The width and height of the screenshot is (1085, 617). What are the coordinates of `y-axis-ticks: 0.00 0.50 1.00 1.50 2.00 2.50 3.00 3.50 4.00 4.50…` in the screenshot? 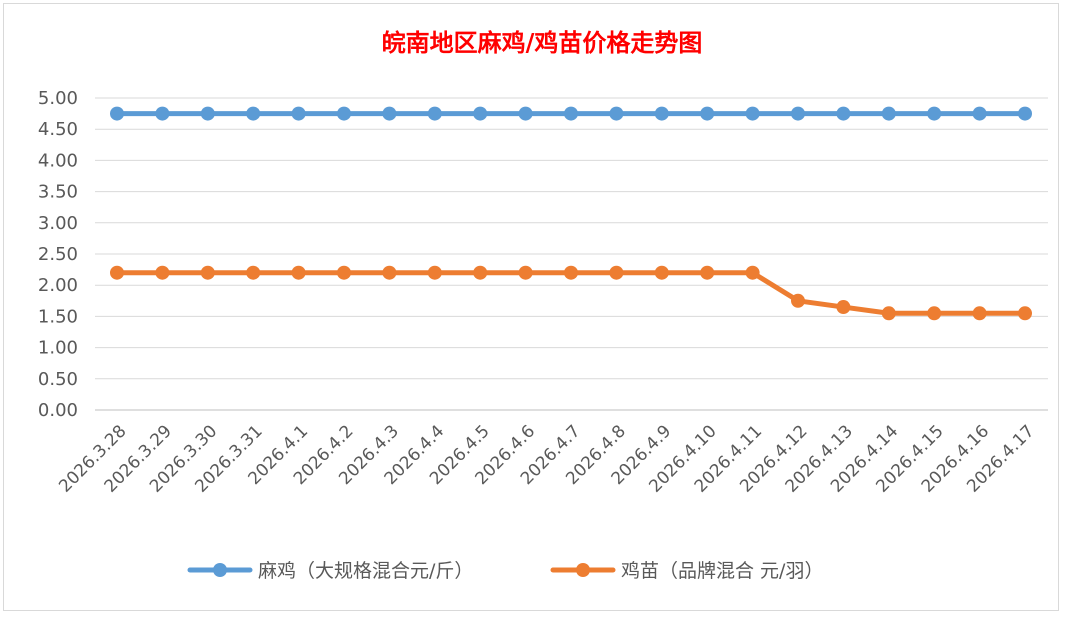 It's located at (58, 254).